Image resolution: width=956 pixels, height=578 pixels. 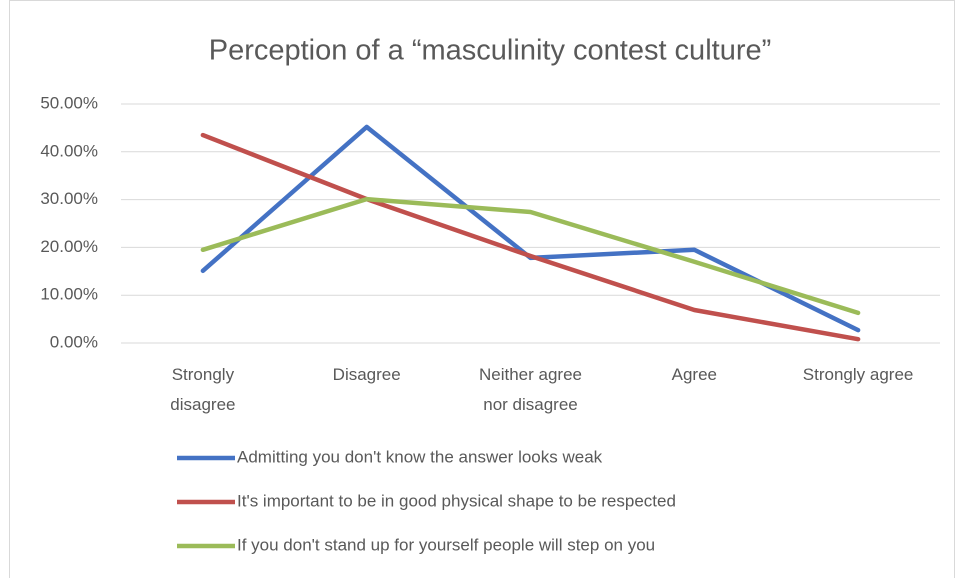 What do you see at coordinates (69, 102) in the screenshot?
I see `y-tick-label: 50.00%` at bounding box center [69, 102].